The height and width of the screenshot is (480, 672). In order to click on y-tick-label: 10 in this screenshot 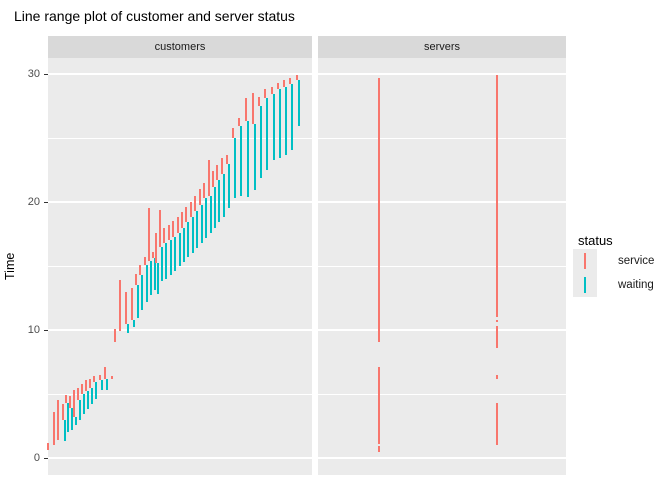, I will do `click(33, 329)`.